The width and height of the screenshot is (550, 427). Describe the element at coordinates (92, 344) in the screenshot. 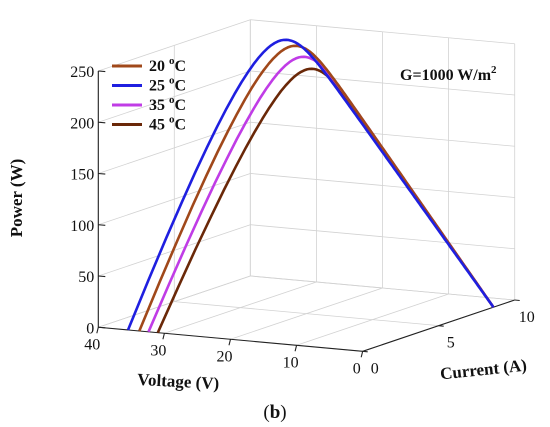

I see `voltage-tick-label: 40` at that location.